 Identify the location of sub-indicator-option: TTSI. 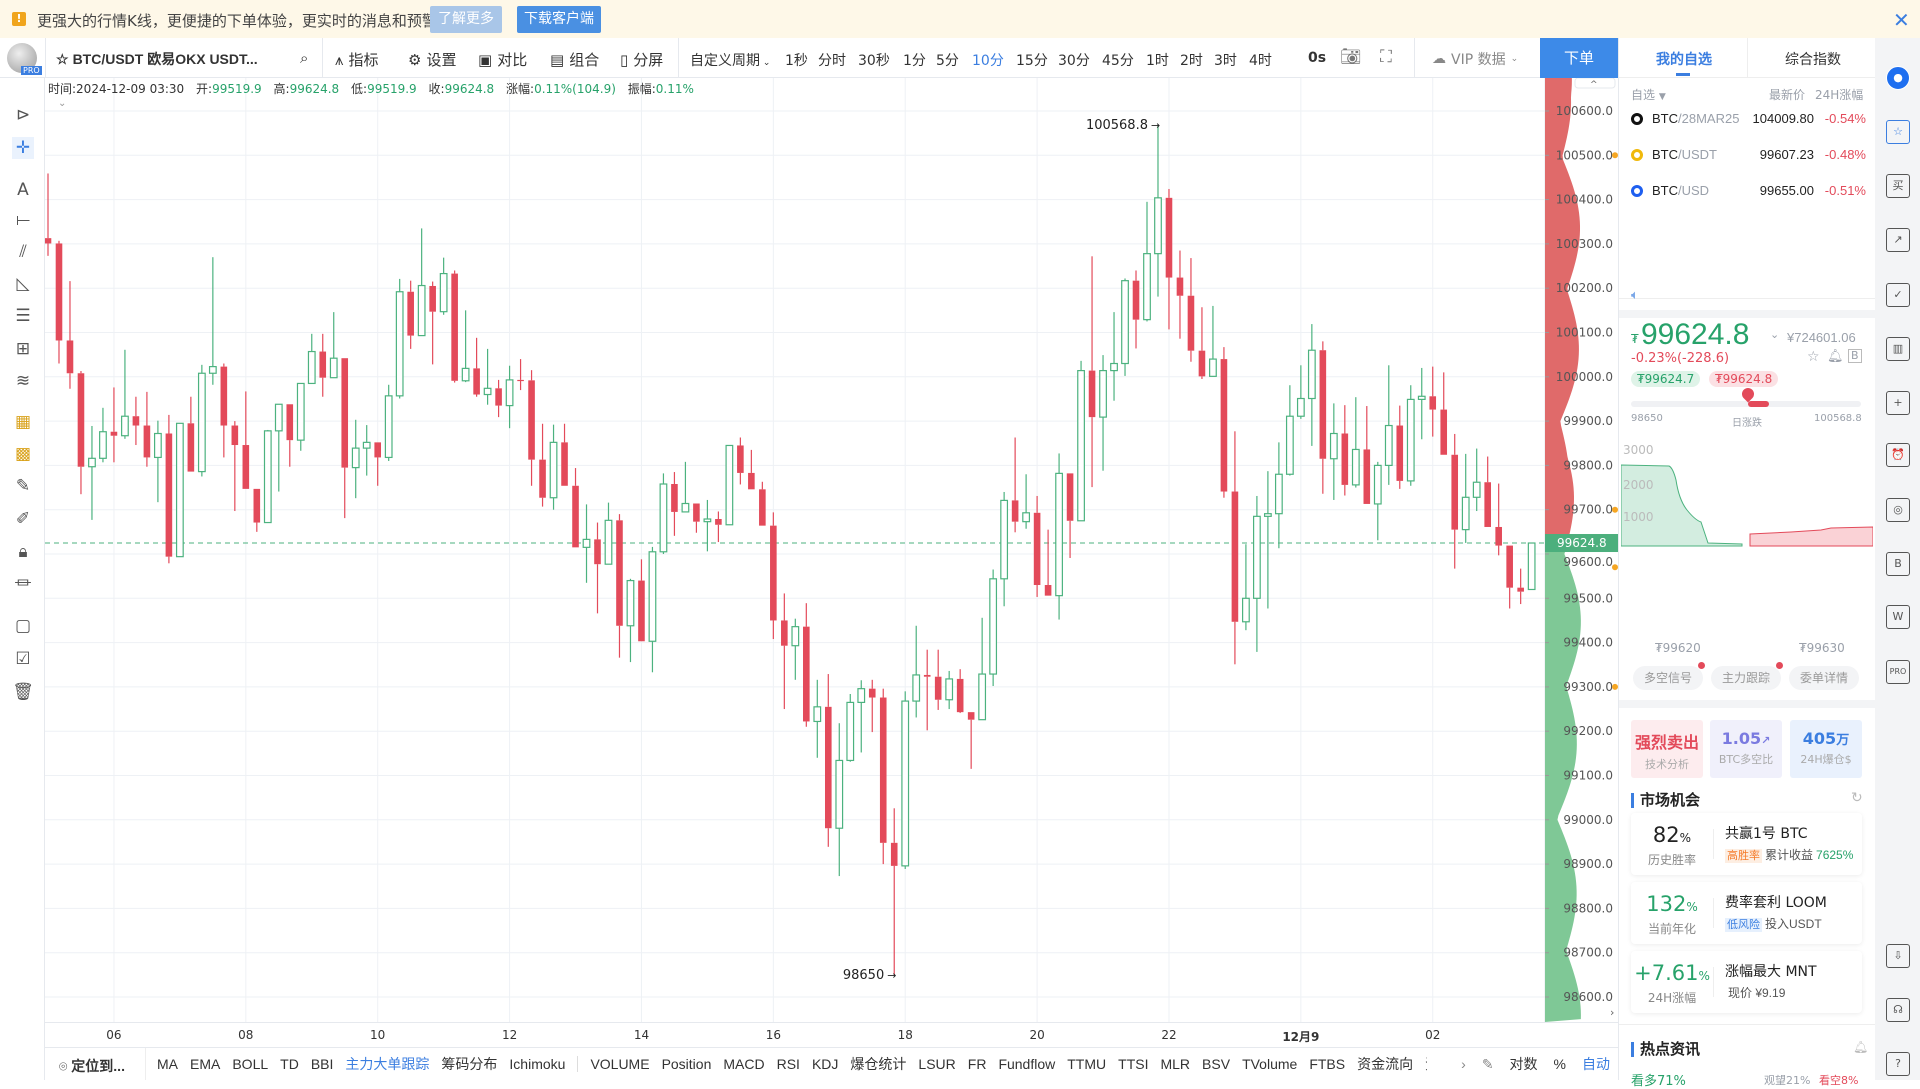
(1133, 1064).